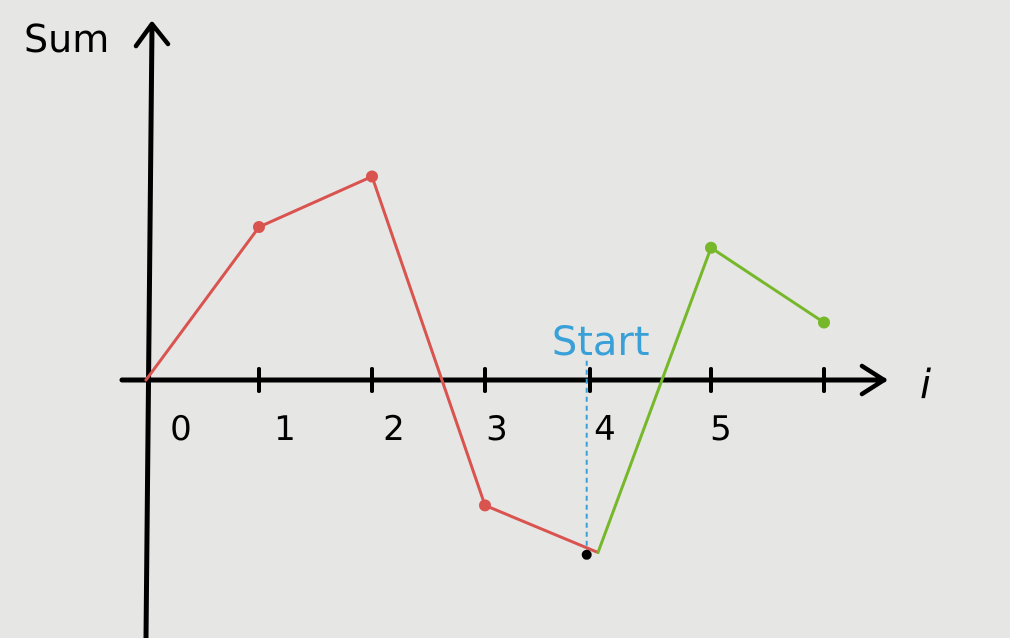 The image size is (1010, 638). Describe the element at coordinates (66, 39) in the screenshot. I see `y-axis-label: Sum` at that location.